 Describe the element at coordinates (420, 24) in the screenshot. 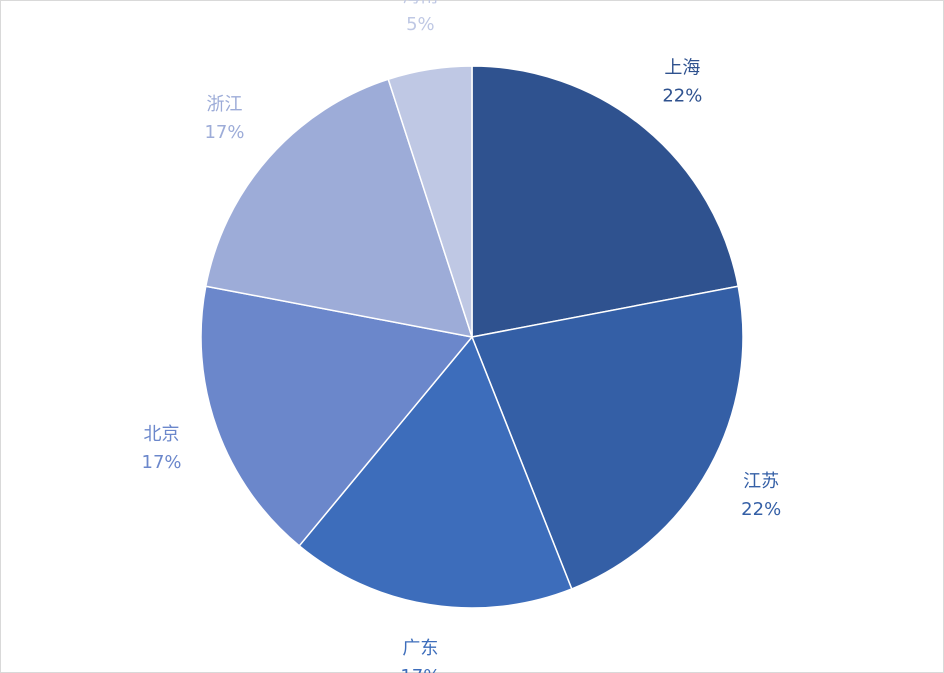

I see `slice-value-label: 5%` at that location.